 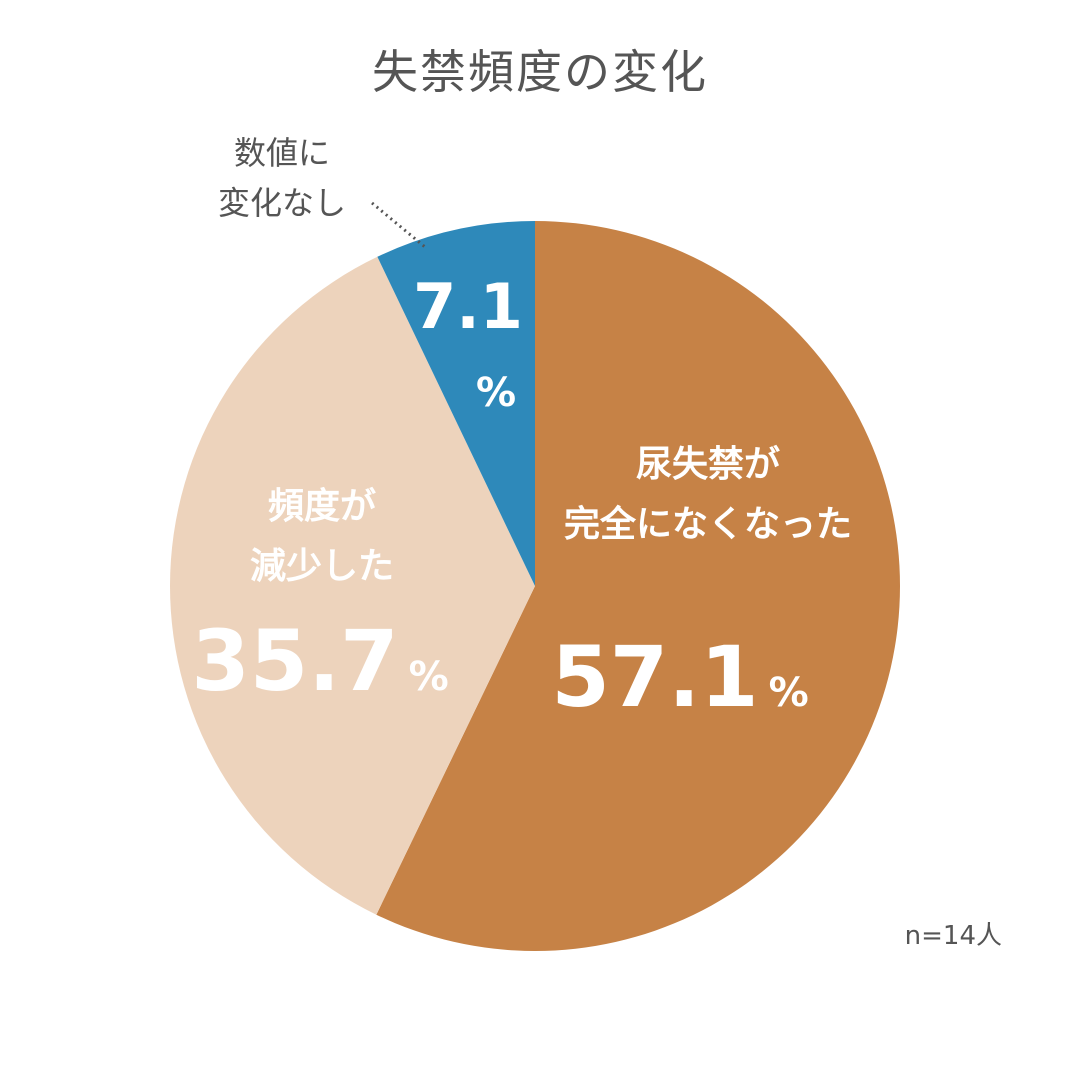 What do you see at coordinates (468, 306) in the screenshot?
I see `slice-value-number: 7.1` at bounding box center [468, 306].